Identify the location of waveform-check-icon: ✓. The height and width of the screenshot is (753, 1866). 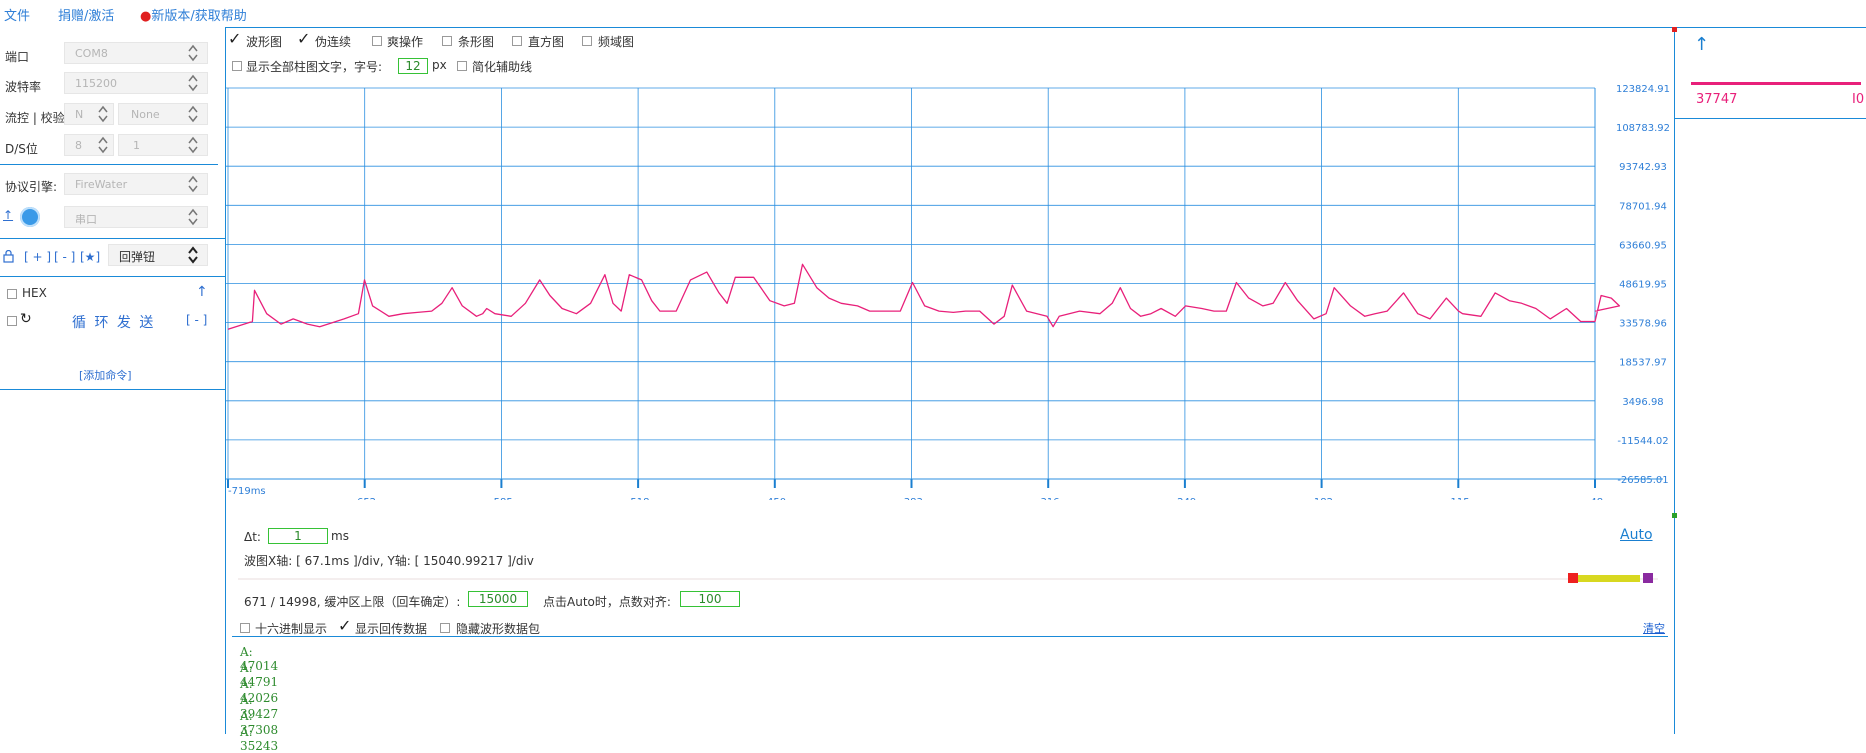
(235, 38).